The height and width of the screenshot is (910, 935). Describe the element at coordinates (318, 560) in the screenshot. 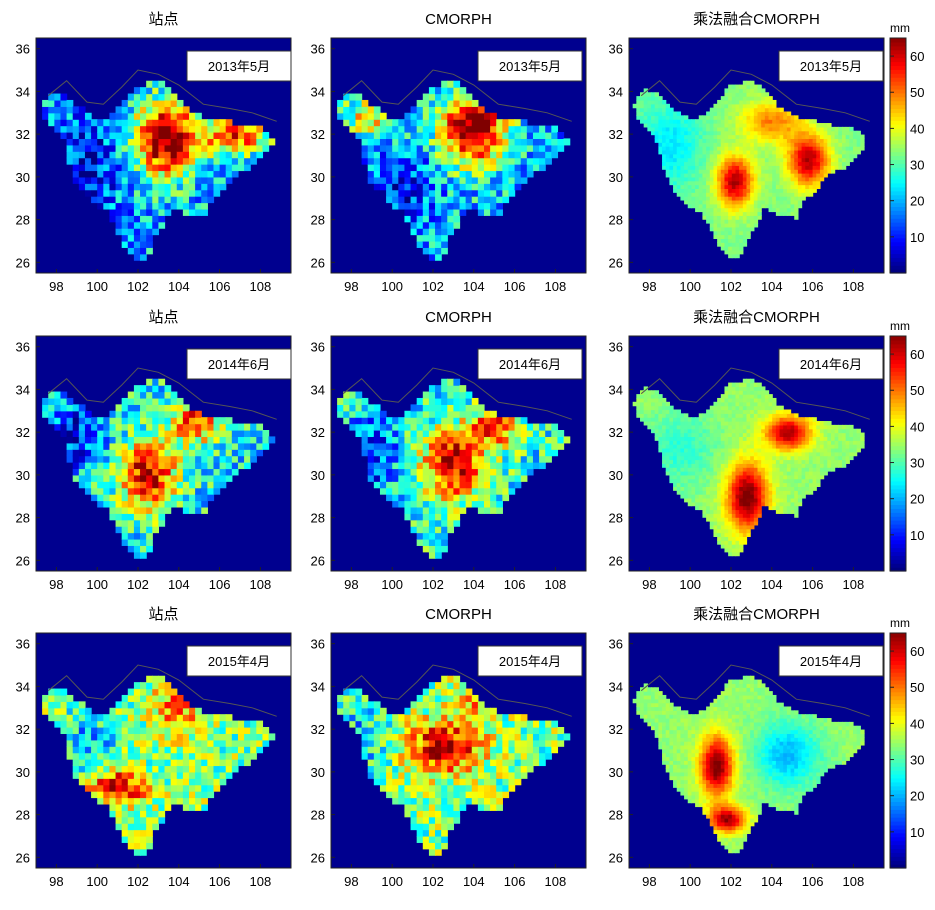

I see `y-tick-label: 26` at that location.